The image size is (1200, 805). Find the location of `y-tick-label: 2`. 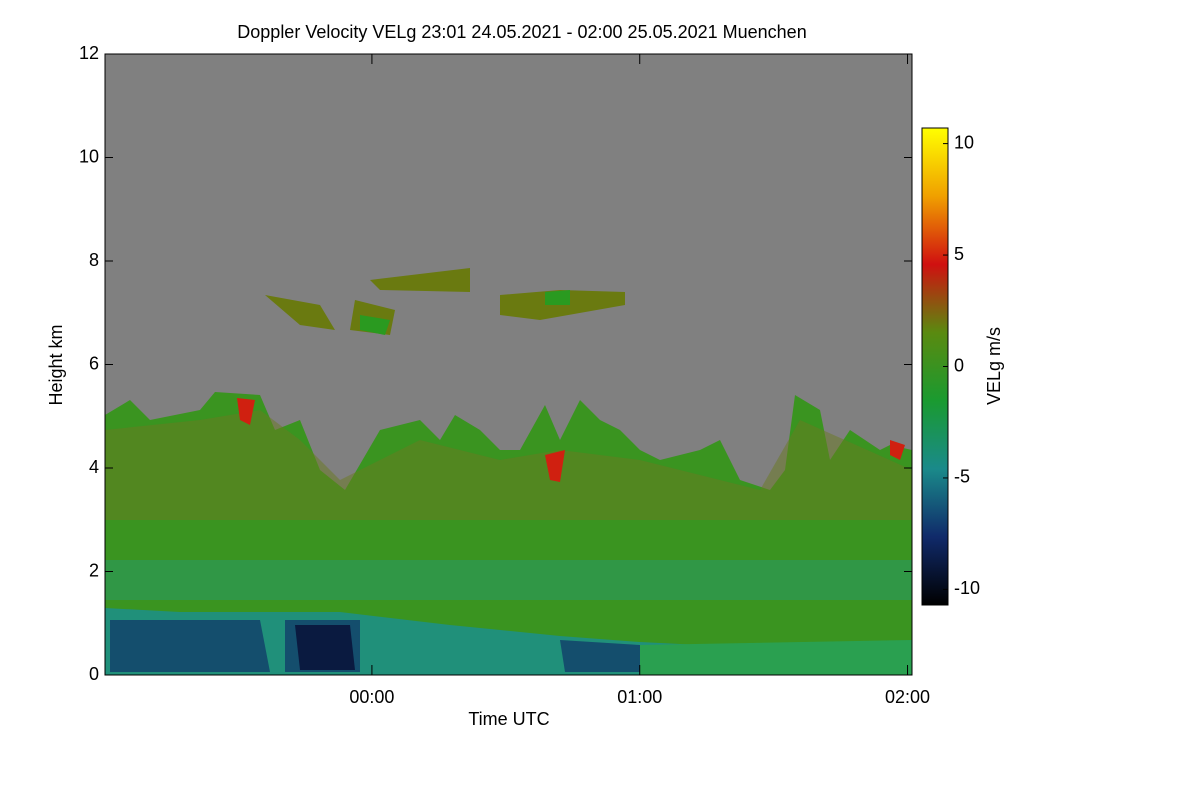

y-tick-label: 2 is located at coordinates (94, 570).